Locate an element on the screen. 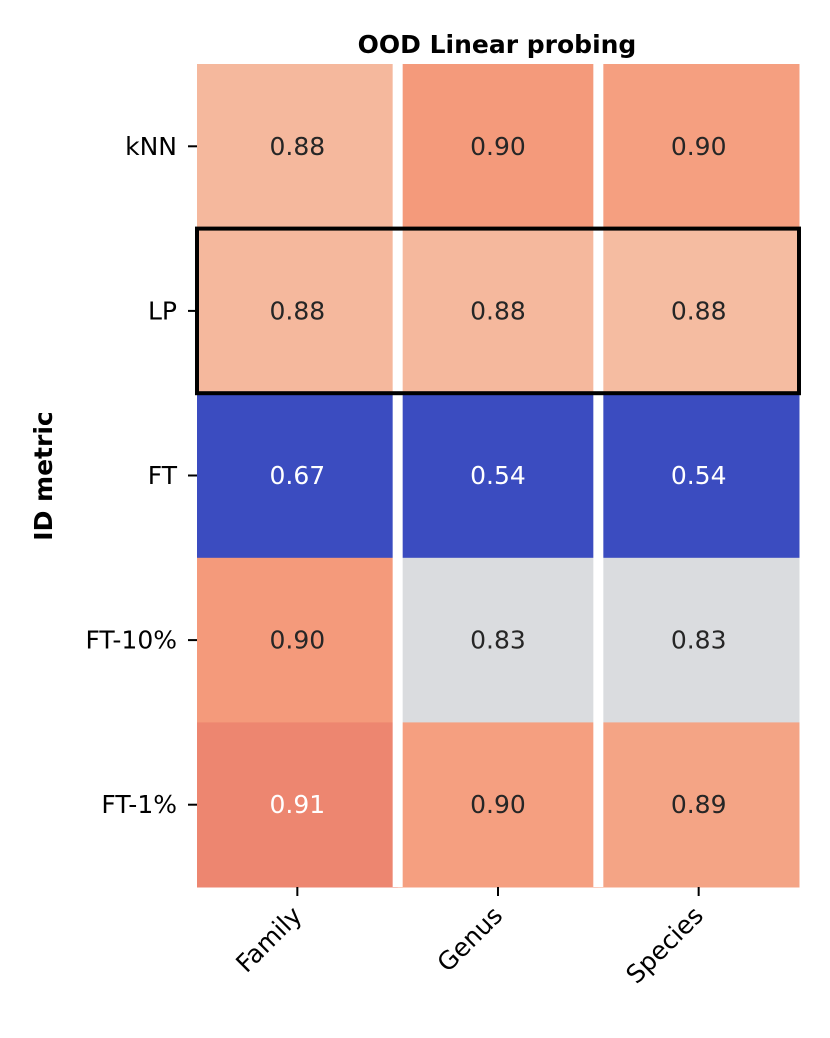 The height and width of the screenshot is (1038, 830). heatmap-cell-FT-Species is located at coordinates (699, 476).